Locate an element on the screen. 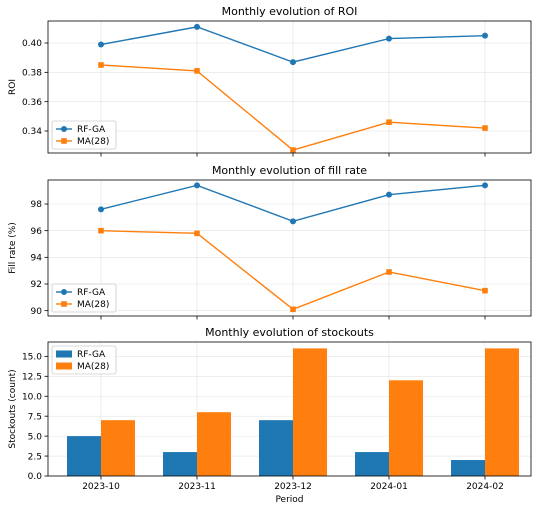 The width and height of the screenshot is (550, 507). x-tick-label: 2024-01 is located at coordinates (389, 487).